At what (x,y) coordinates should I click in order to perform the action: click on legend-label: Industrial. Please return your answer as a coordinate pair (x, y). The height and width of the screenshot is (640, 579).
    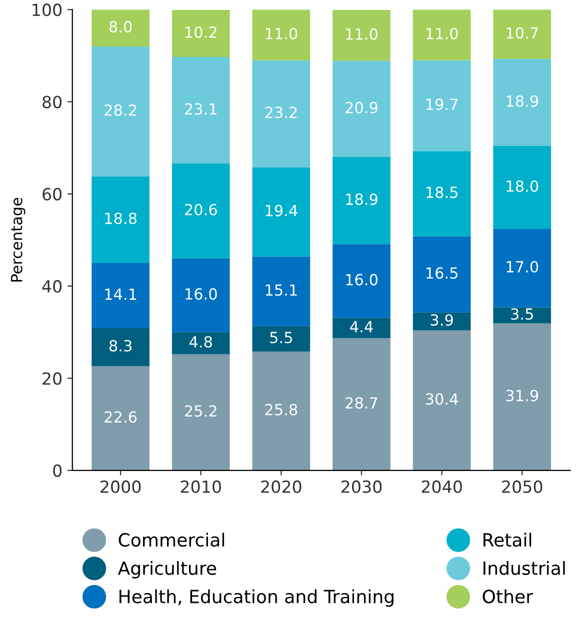
    Looking at the image, I should click on (524, 568).